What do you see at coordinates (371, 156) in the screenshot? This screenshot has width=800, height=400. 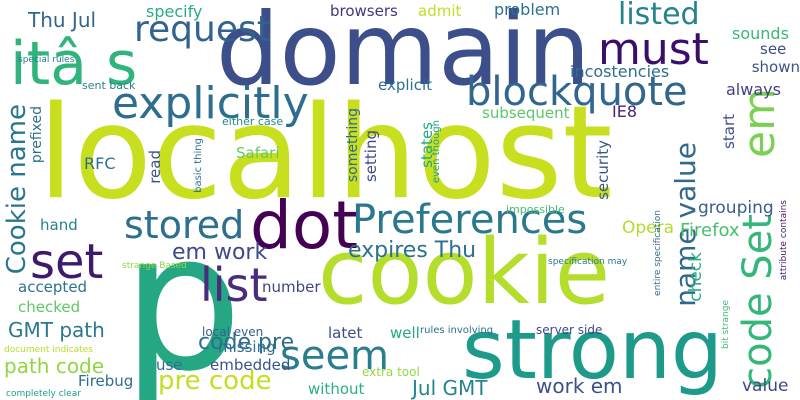 I see `word-setting: setting` at bounding box center [371, 156].